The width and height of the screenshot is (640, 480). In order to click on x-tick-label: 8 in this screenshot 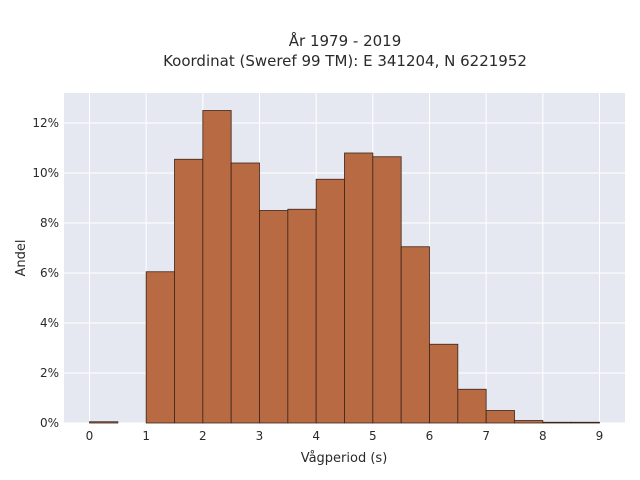, I will do `click(543, 436)`.